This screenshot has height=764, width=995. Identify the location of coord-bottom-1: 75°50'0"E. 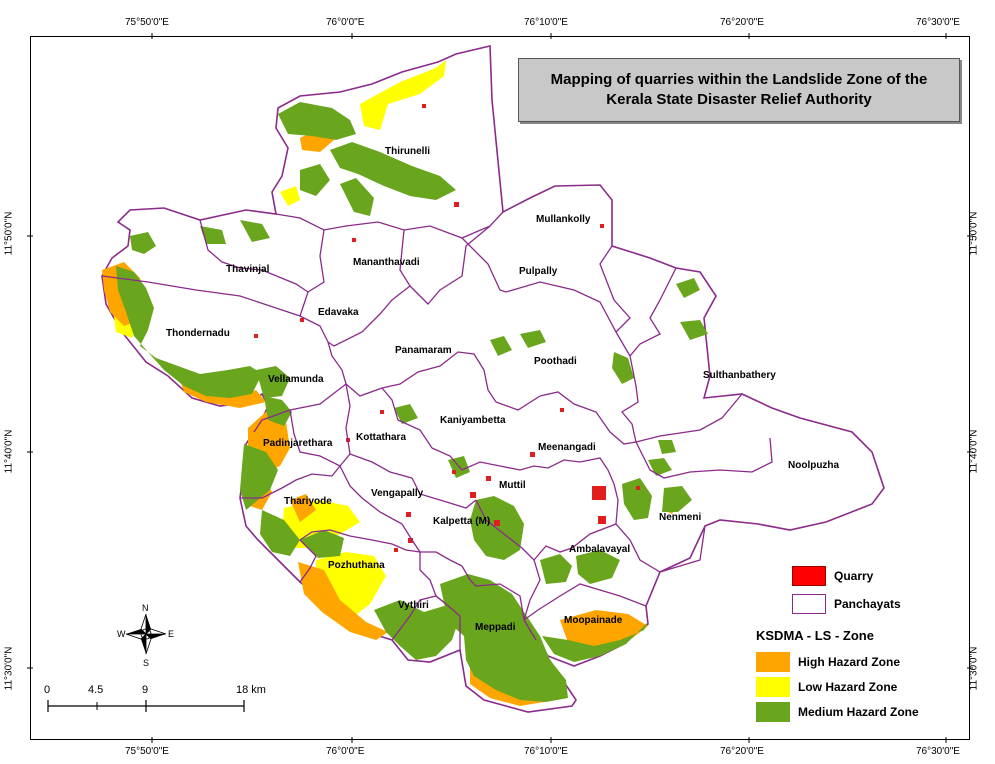
(147, 751).